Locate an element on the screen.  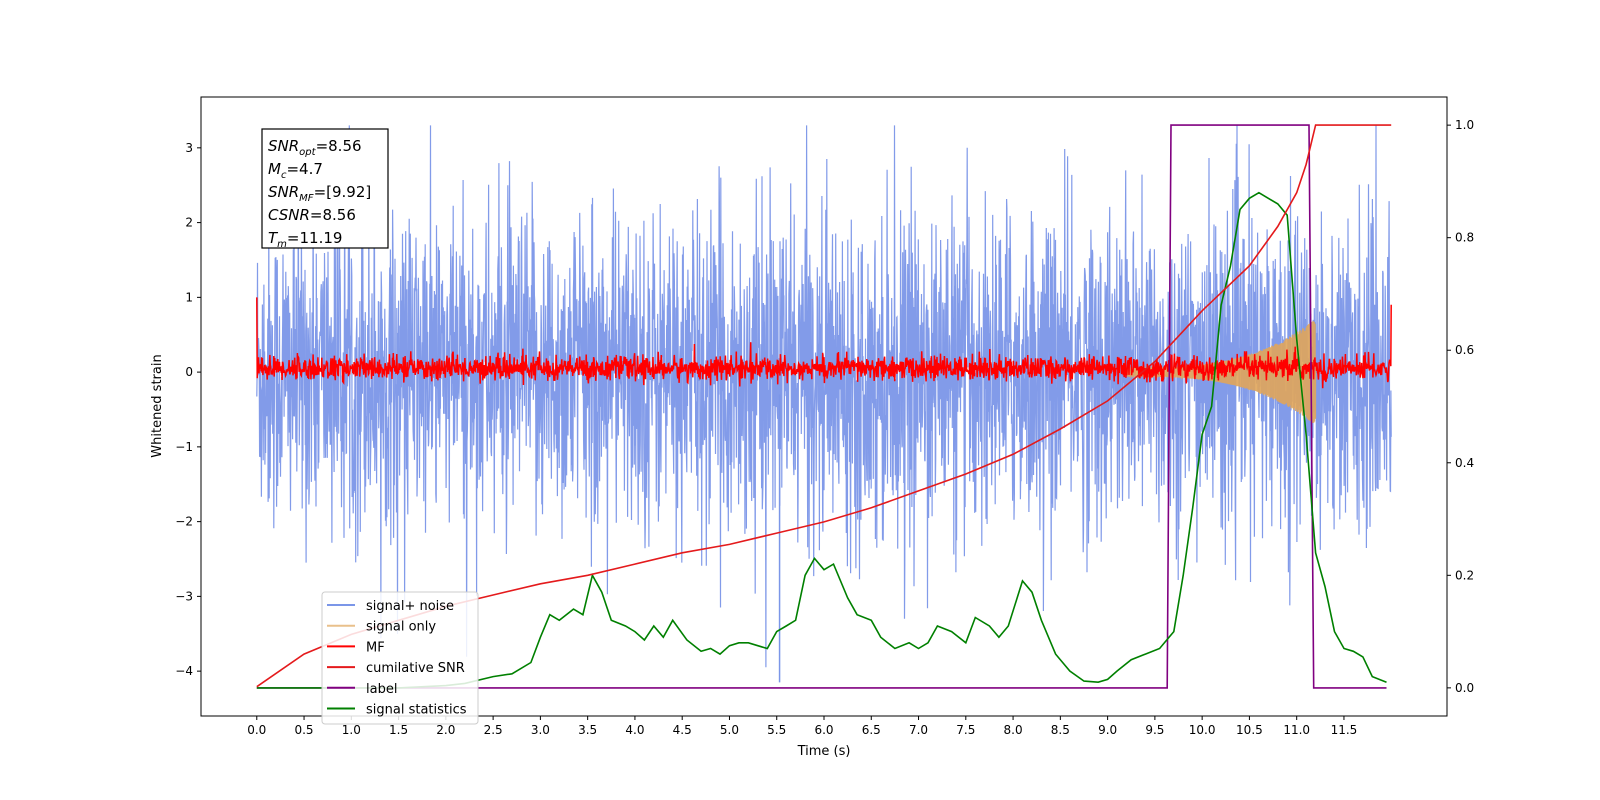
x-tick-label: 10.5 is located at coordinates (1249, 730).